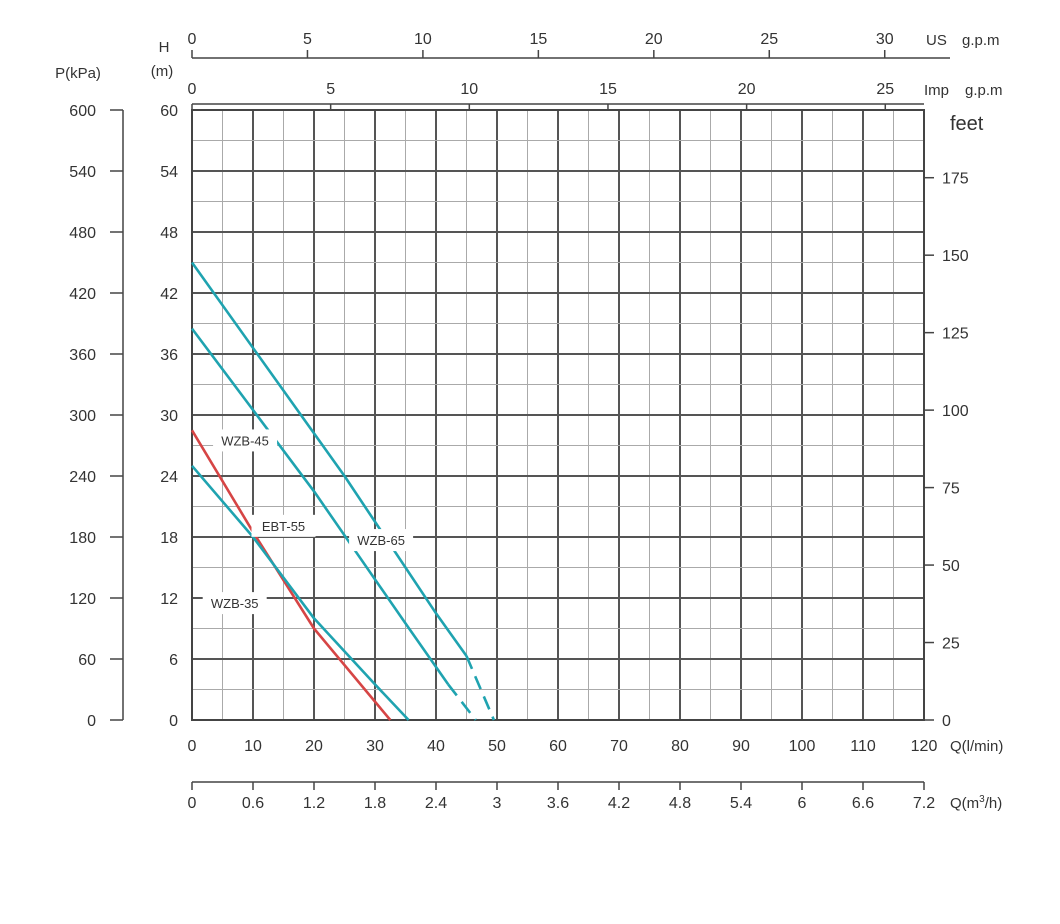  What do you see at coordinates (330, 89) in the screenshot?
I see `imp-tick-label: 5` at bounding box center [330, 89].